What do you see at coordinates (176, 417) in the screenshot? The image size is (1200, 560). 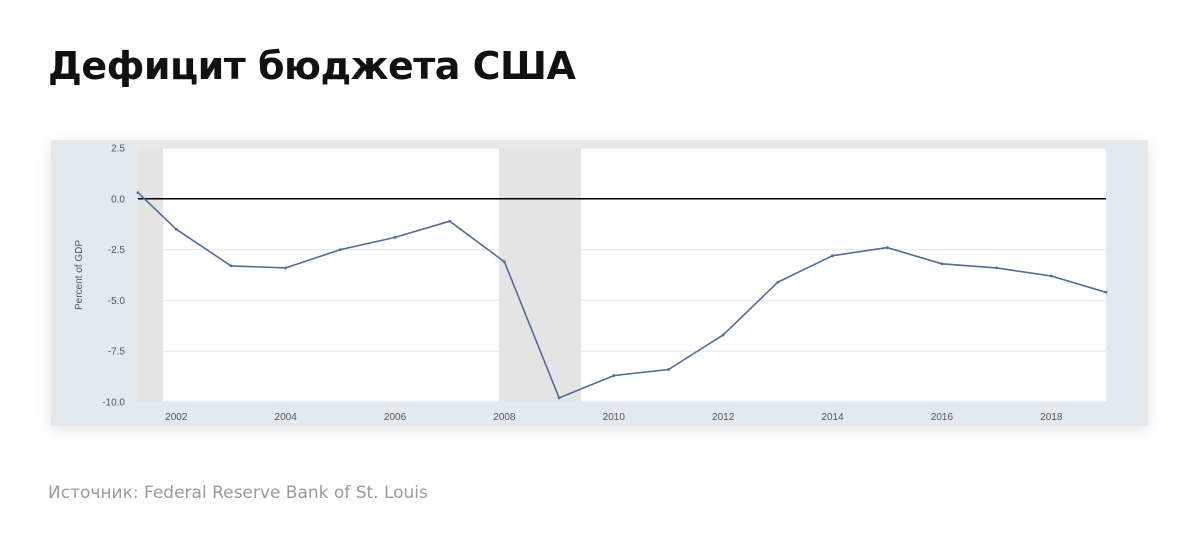 I see `x-tick-label: 2002` at bounding box center [176, 417].